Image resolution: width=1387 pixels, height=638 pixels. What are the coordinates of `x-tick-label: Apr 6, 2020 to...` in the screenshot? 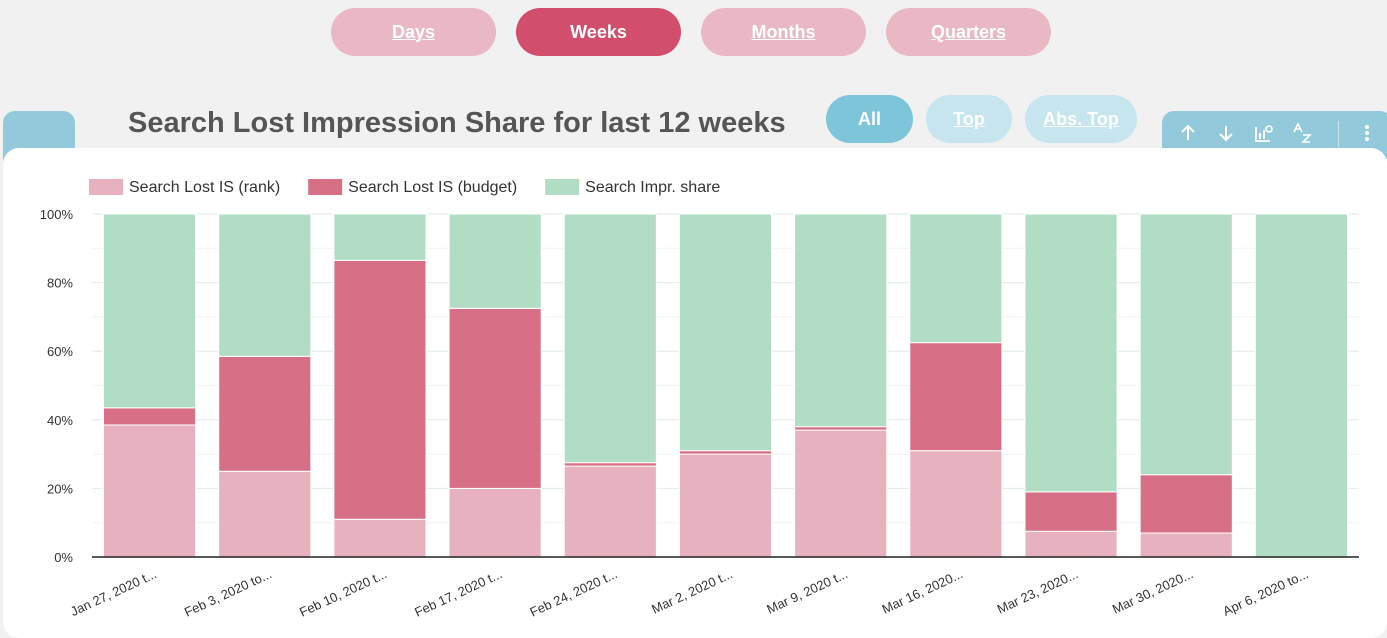 It's located at (1265, 592).